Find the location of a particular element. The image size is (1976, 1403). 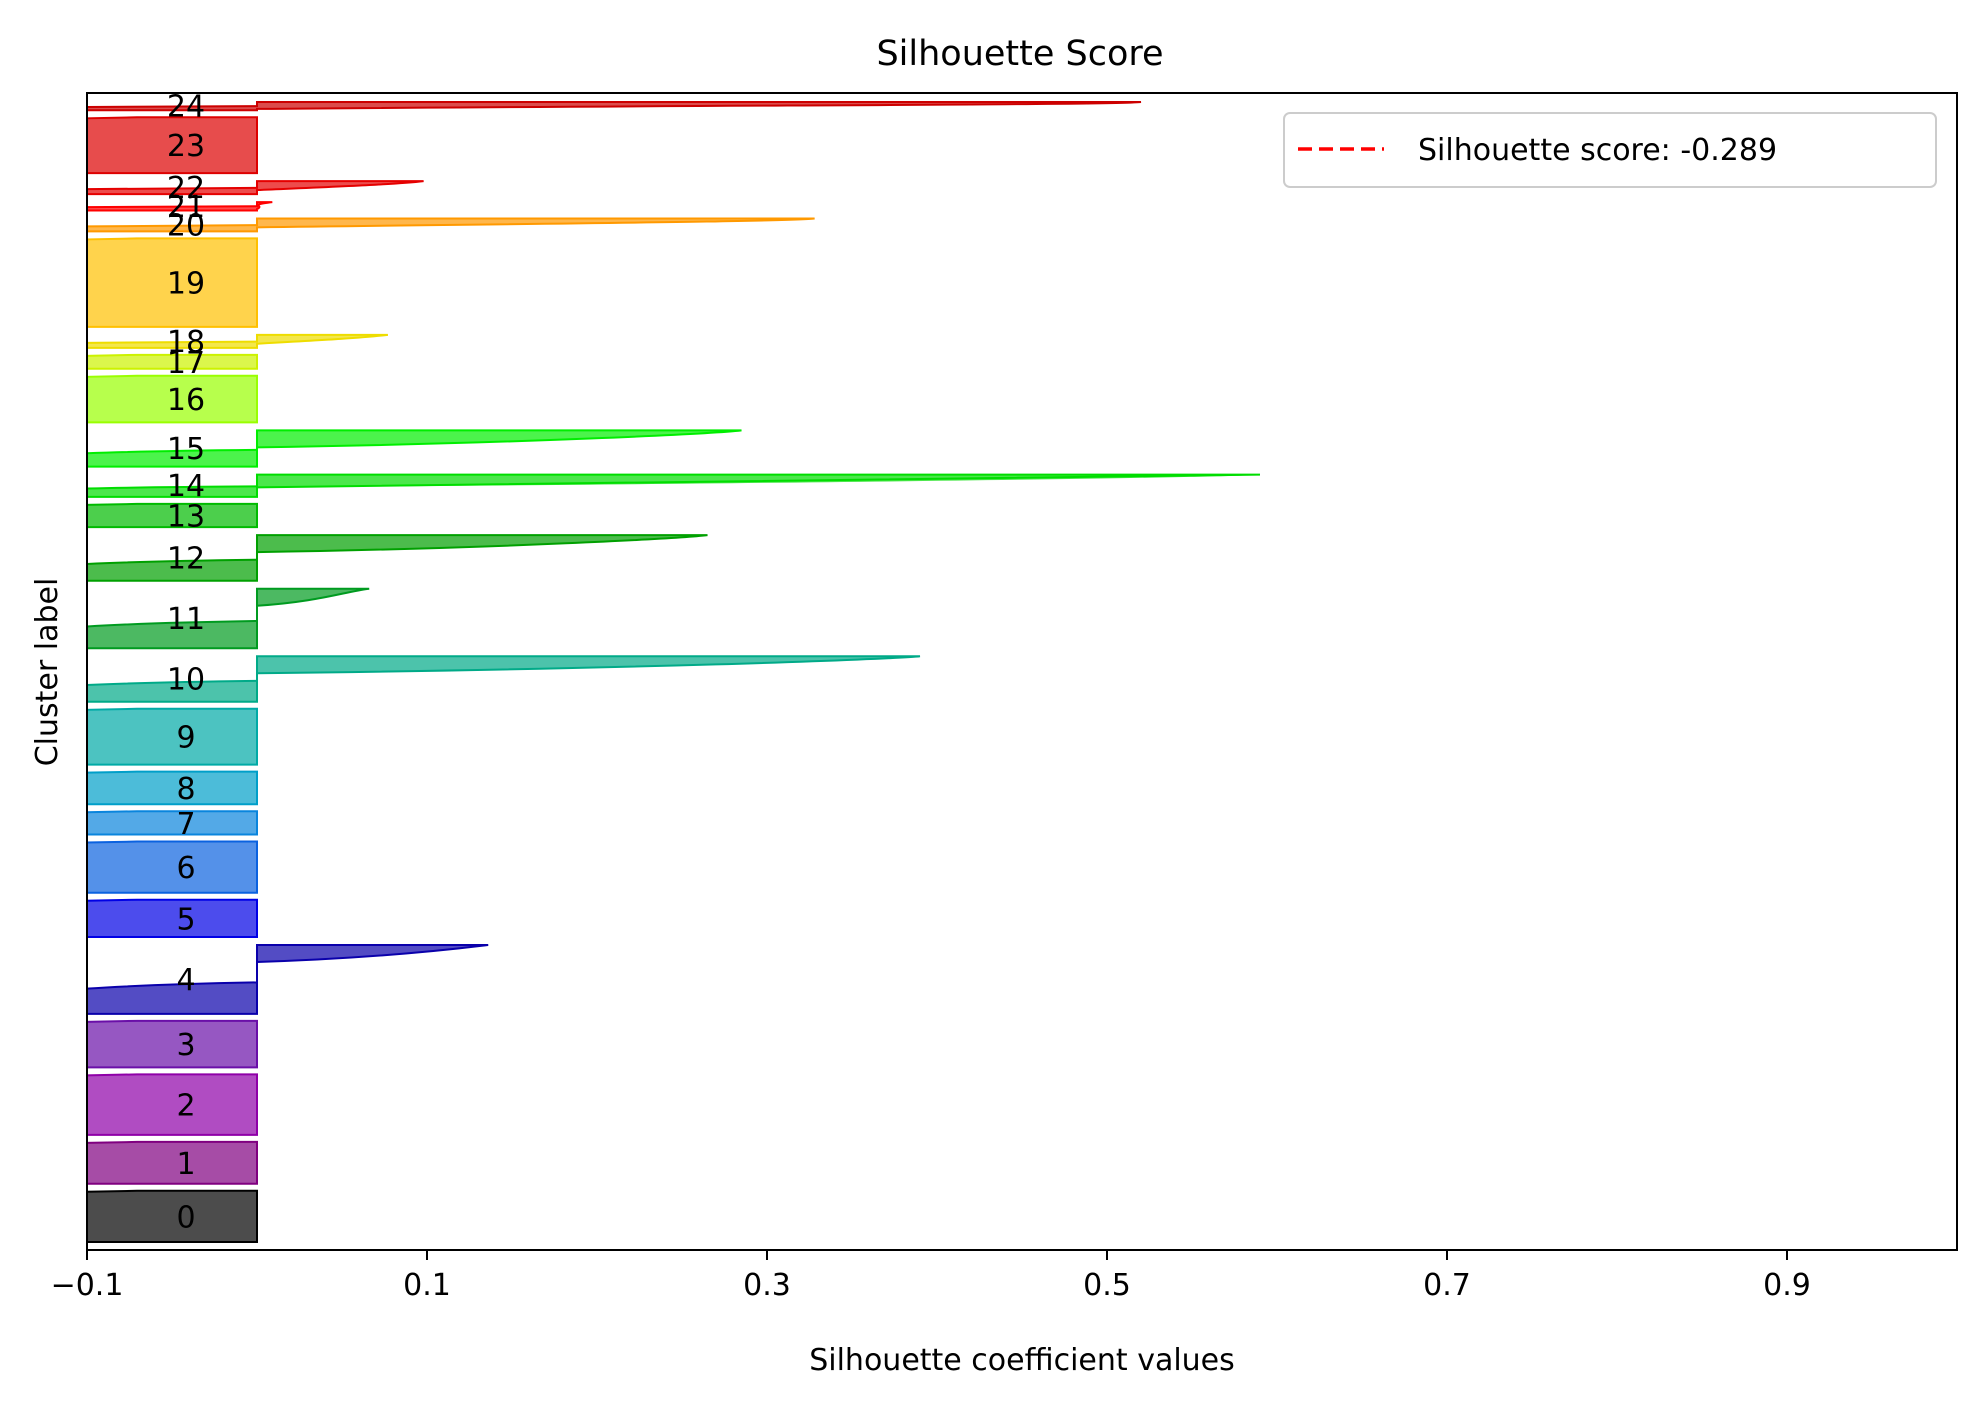

cluster-label-13: 13 is located at coordinates (186, 517).